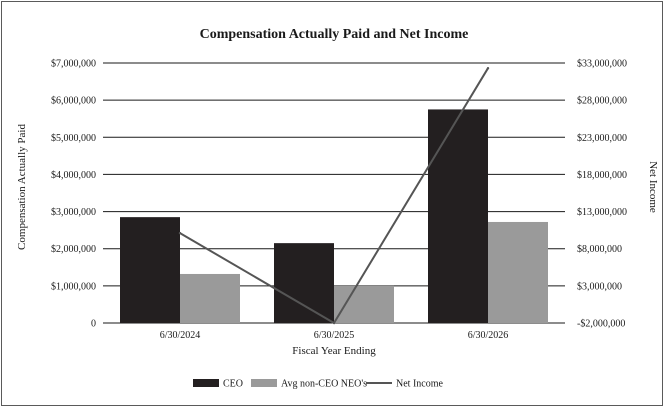 The width and height of the screenshot is (666, 409). I want to click on x-tick-label: 6/30/2025, so click(334, 335).